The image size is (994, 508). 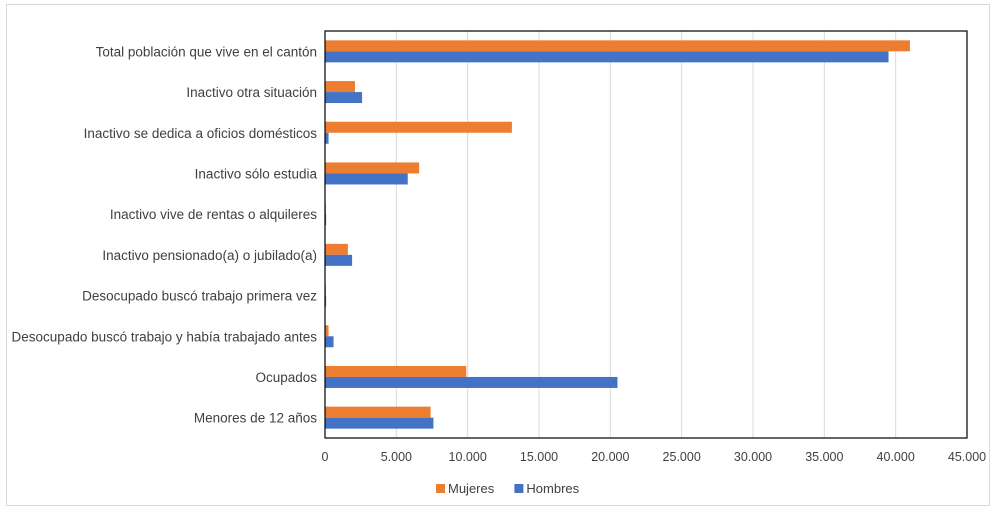 What do you see at coordinates (539, 457) in the screenshot?
I see `x-tick-label: 15.000` at bounding box center [539, 457].